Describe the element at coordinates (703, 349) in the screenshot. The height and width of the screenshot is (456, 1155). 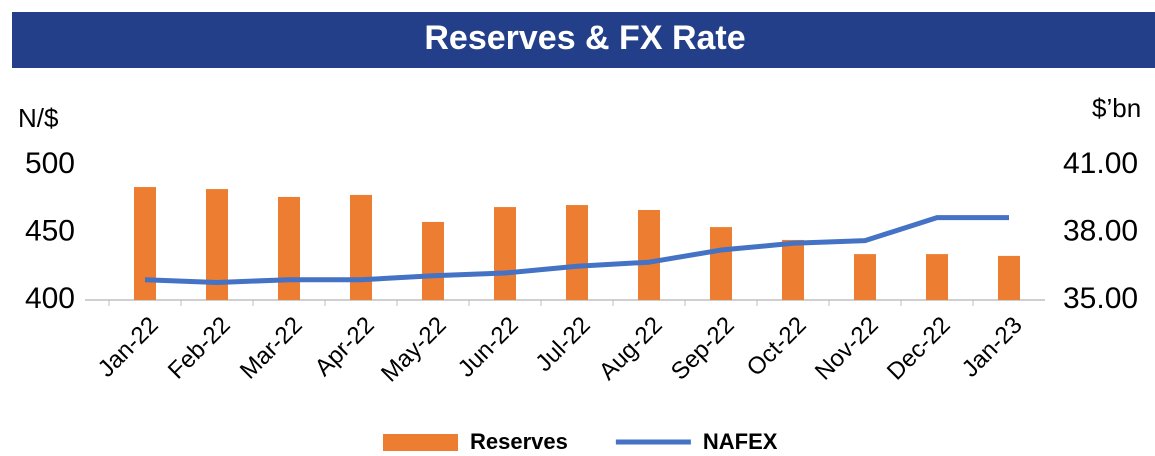
I see `x-tick-label: Sep-22` at that location.